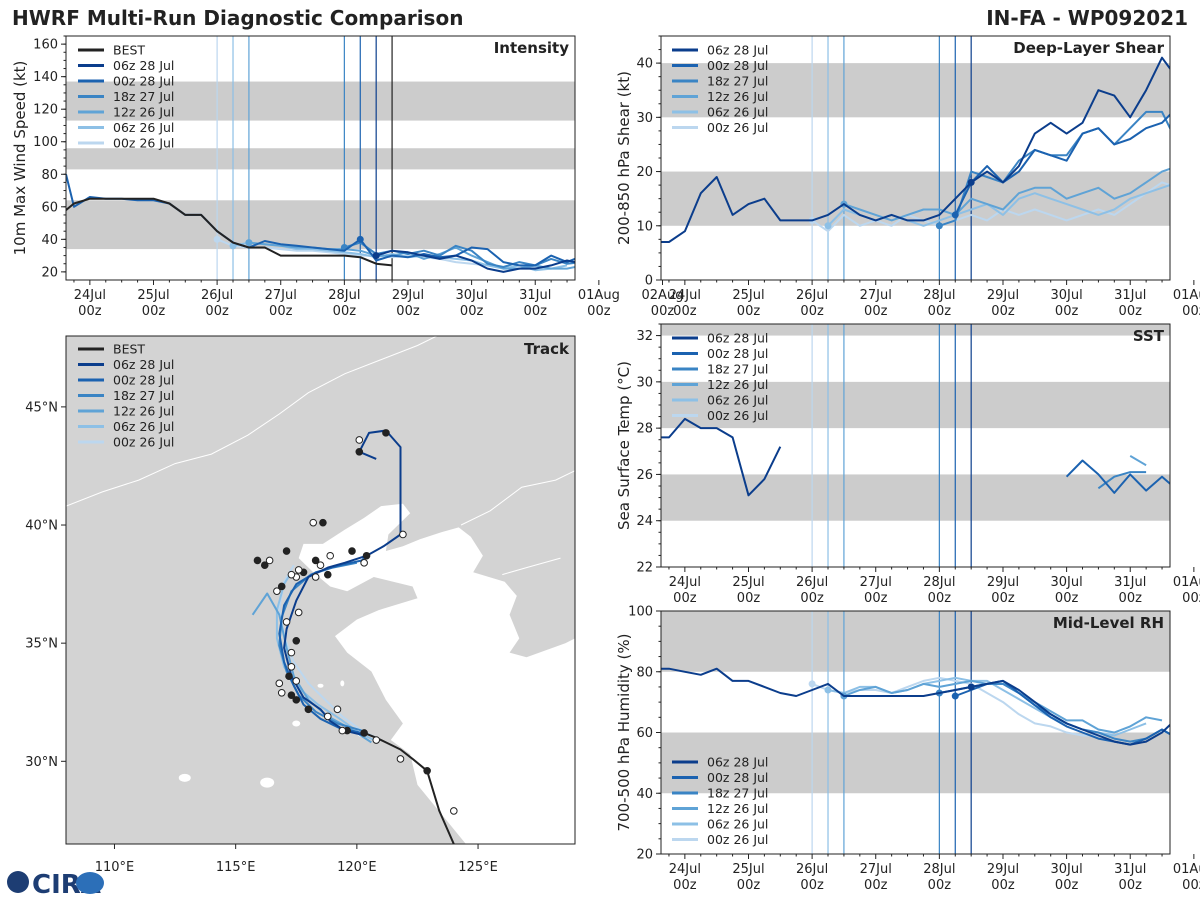 The height and width of the screenshot is (900, 1200). I want to click on rh-series-12z-26-jul, so click(1003, 706).